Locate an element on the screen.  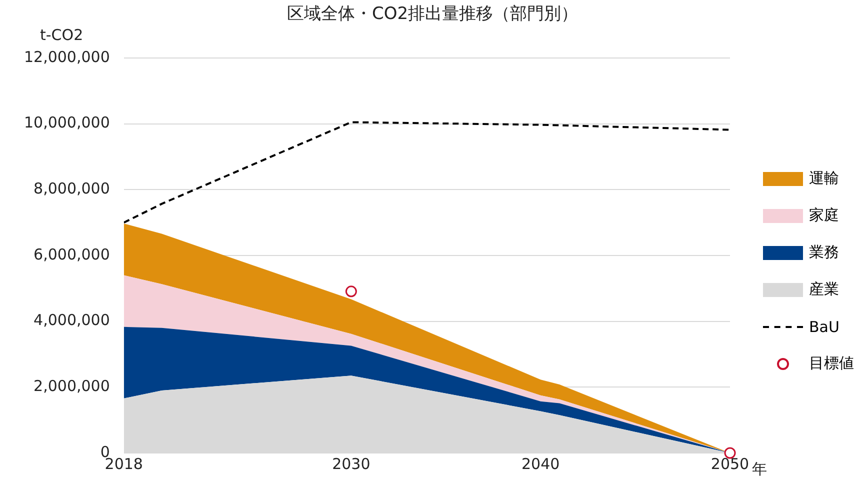
y-tick-label: 4,000,000 is located at coordinates (72, 320).